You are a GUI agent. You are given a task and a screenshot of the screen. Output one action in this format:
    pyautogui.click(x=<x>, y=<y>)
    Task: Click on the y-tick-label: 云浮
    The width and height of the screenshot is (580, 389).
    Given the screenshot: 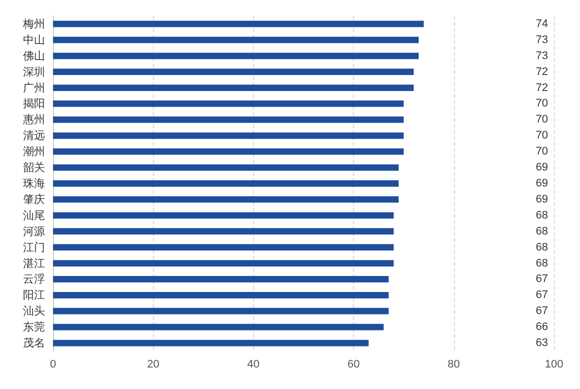 What is the action you would take?
    pyautogui.click(x=34, y=279)
    